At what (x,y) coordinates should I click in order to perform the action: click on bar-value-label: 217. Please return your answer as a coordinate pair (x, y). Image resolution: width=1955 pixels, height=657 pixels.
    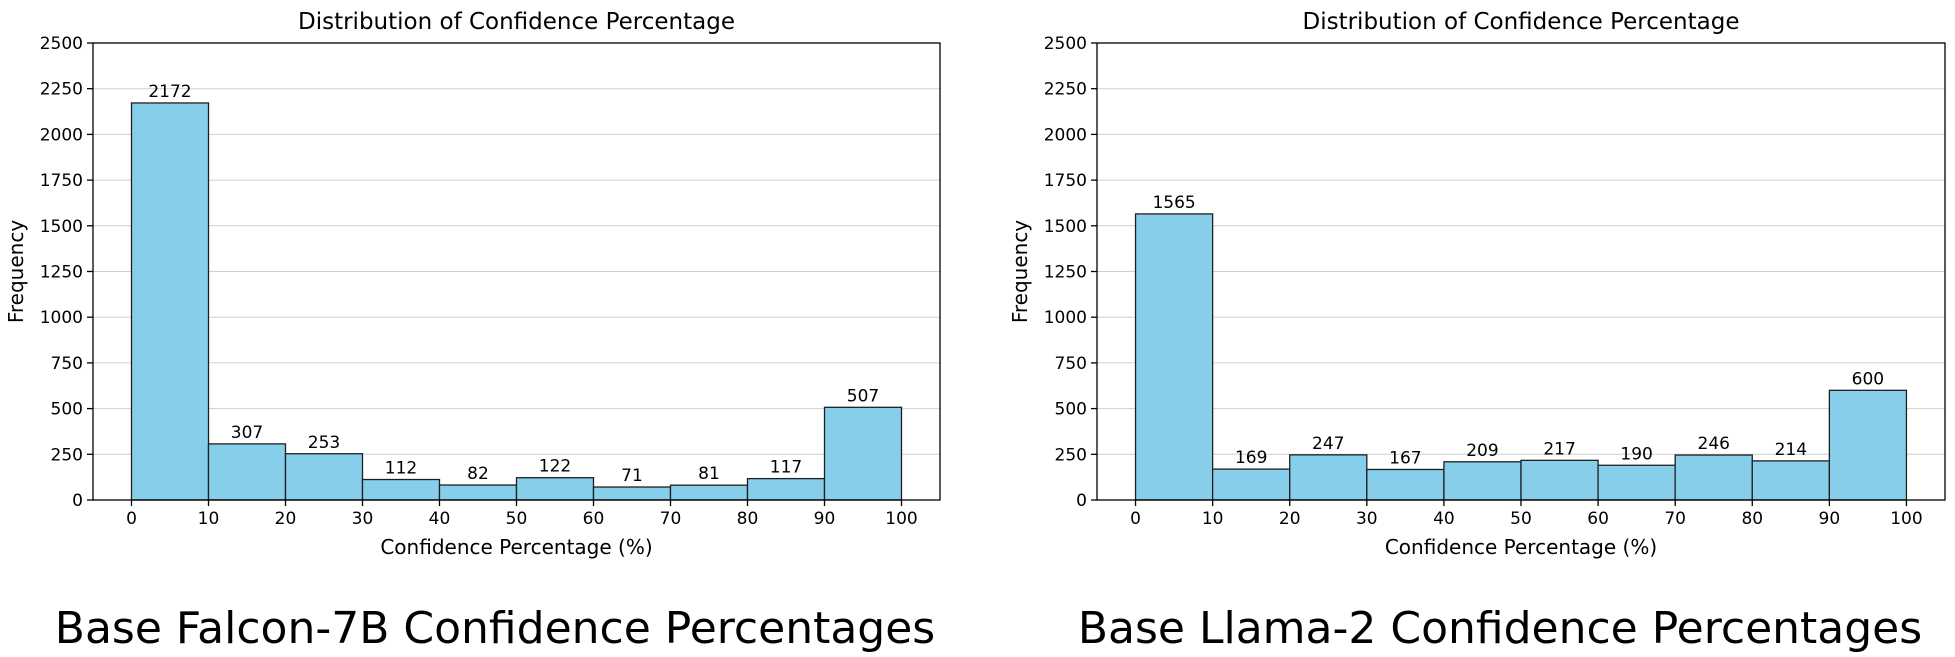
    Looking at the image, I should click on (1559, 449).